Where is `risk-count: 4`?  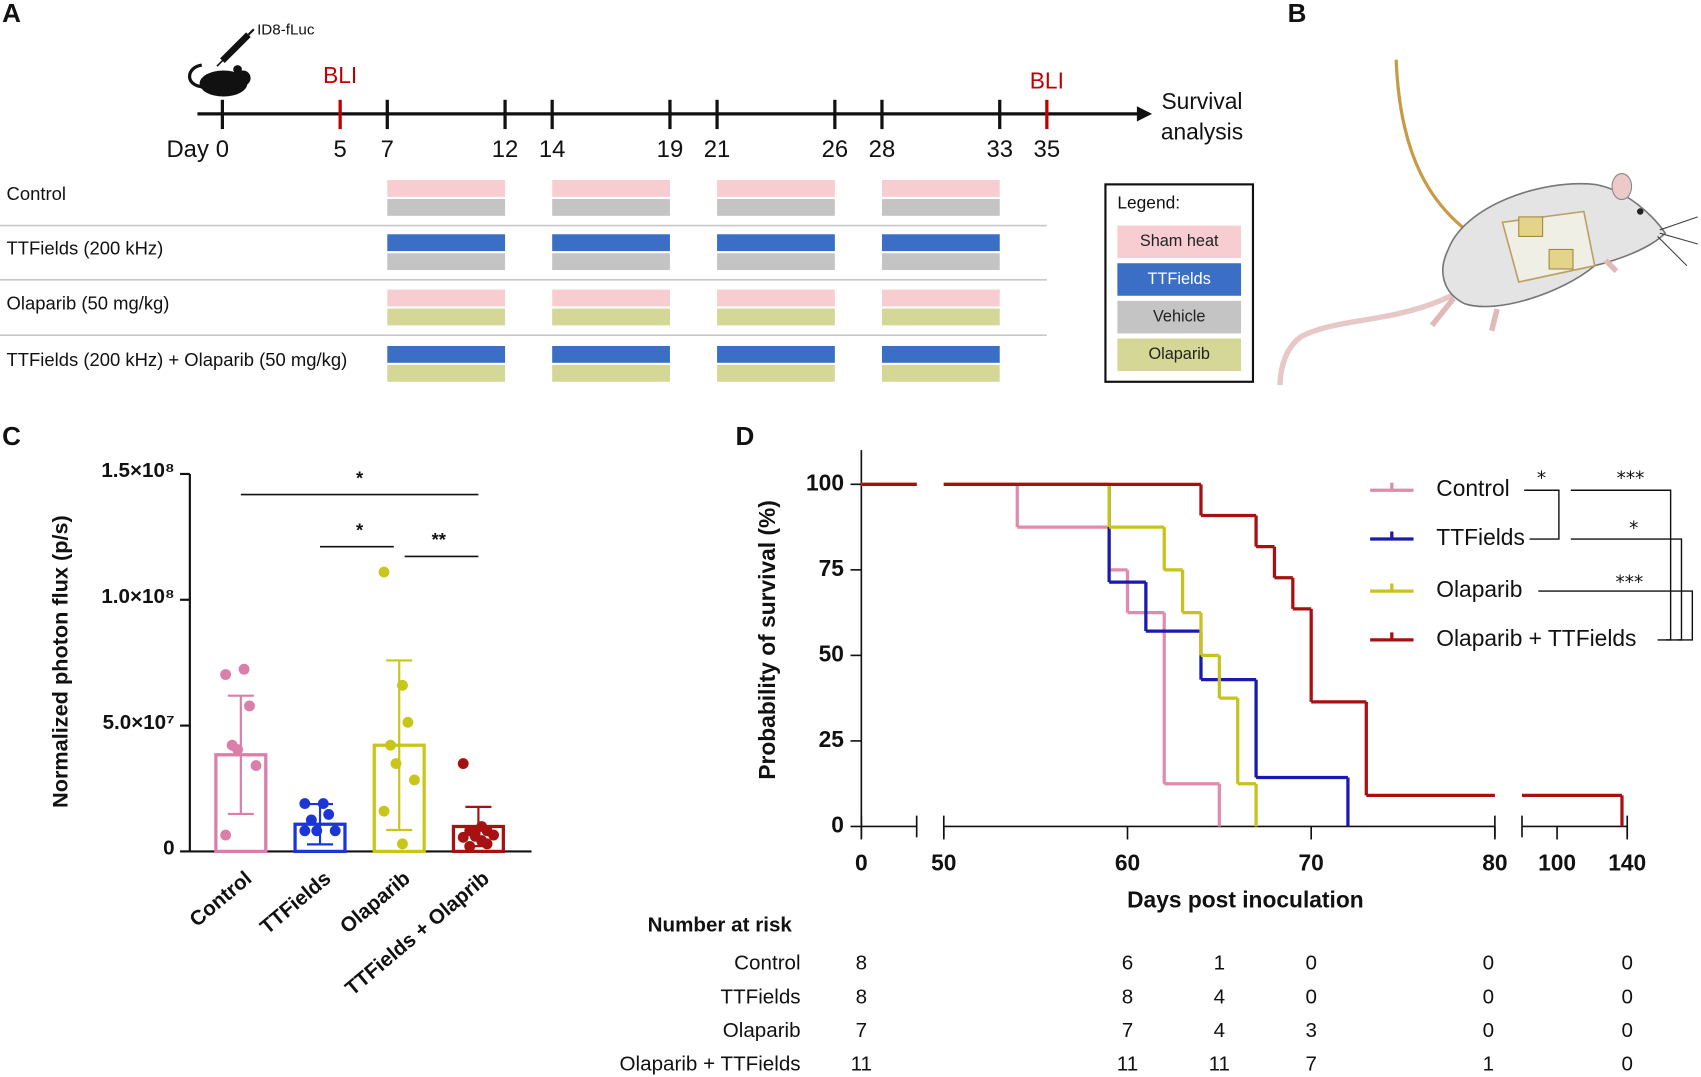
risk-count: 4 is located at coordinates (1219, 996).